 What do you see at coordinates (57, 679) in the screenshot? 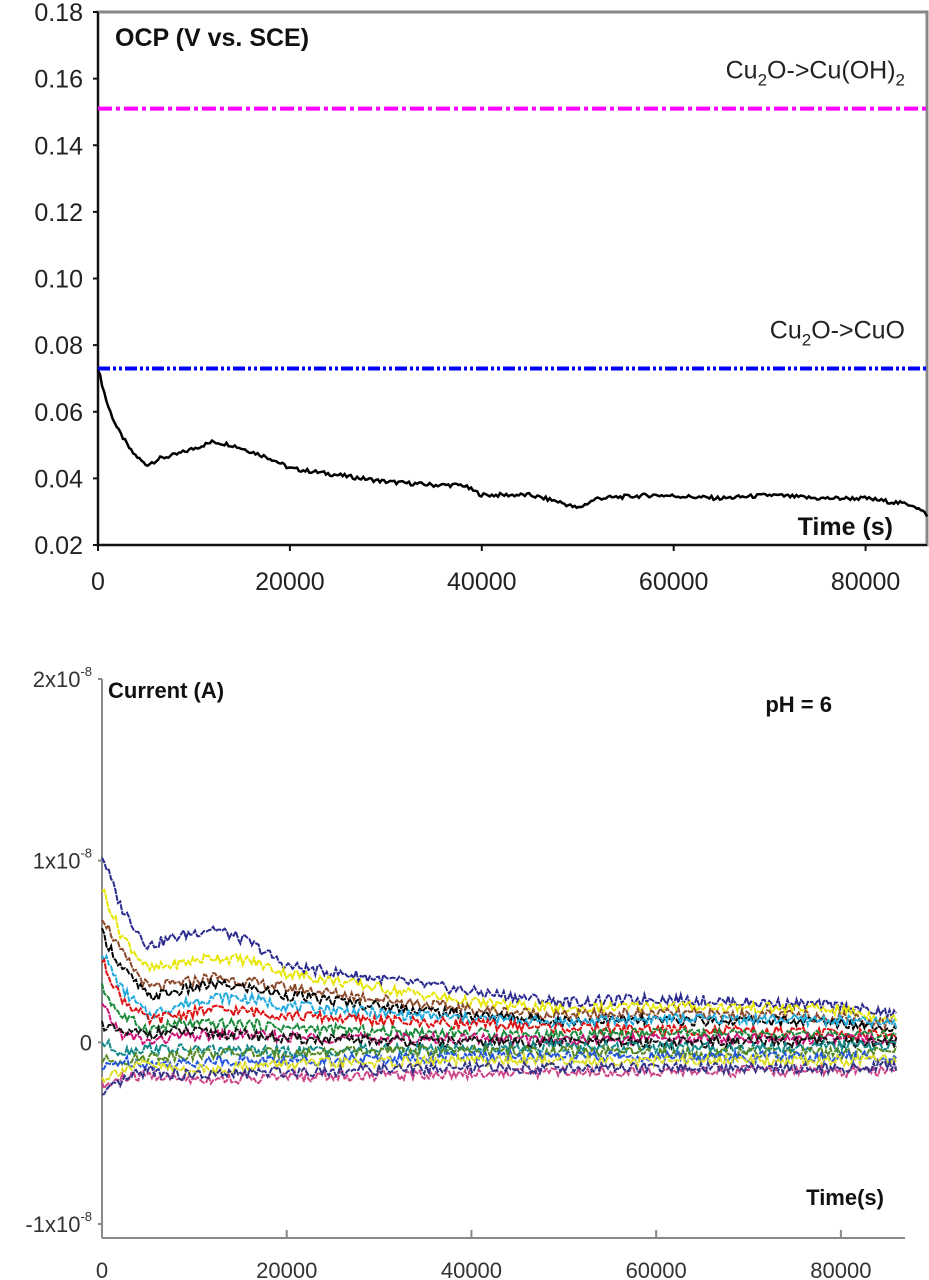
I see `tick-base: 2x10` at bounding box center [57, 679].